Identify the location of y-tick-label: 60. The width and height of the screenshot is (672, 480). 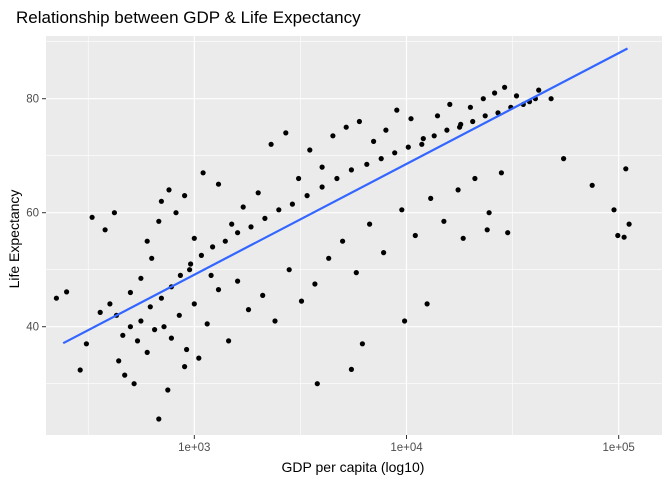
(32, 214).